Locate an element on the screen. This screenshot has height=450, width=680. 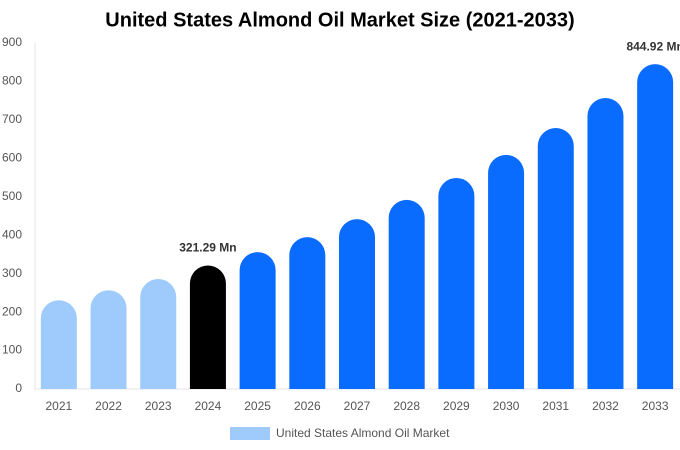
y-tick-label: 100 is located at coordinates (12, 350).